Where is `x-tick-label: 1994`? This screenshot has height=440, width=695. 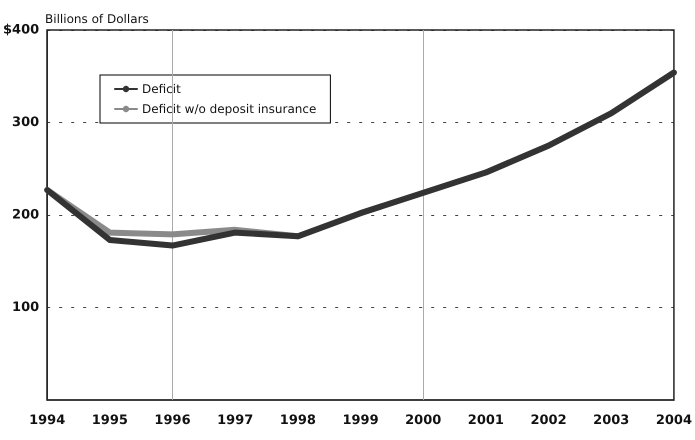
x-tick-label: 1994 is located at coordinates (47, 420).